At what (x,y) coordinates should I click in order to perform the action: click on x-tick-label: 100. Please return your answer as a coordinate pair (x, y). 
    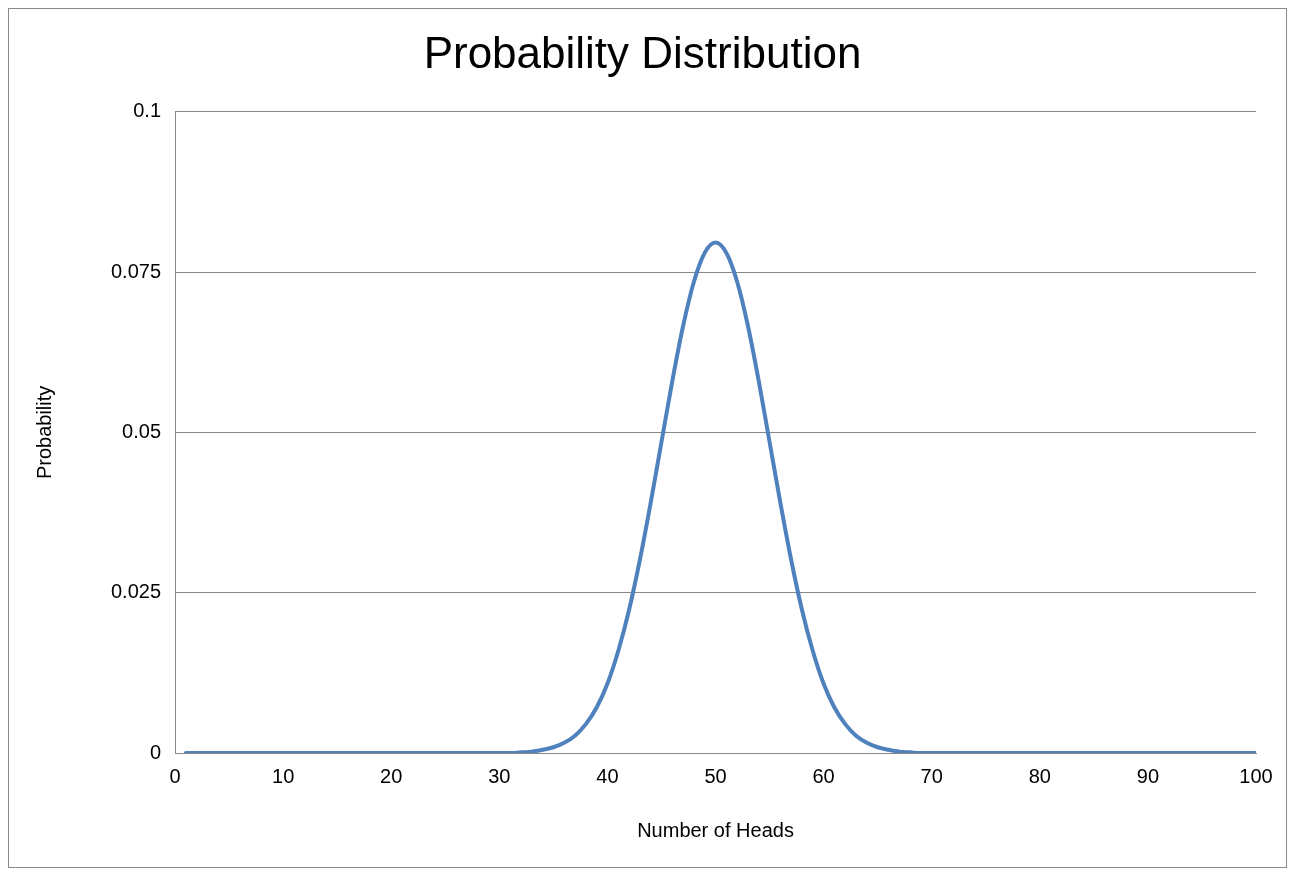
    Looking at the image, I should click on (1256, 775).